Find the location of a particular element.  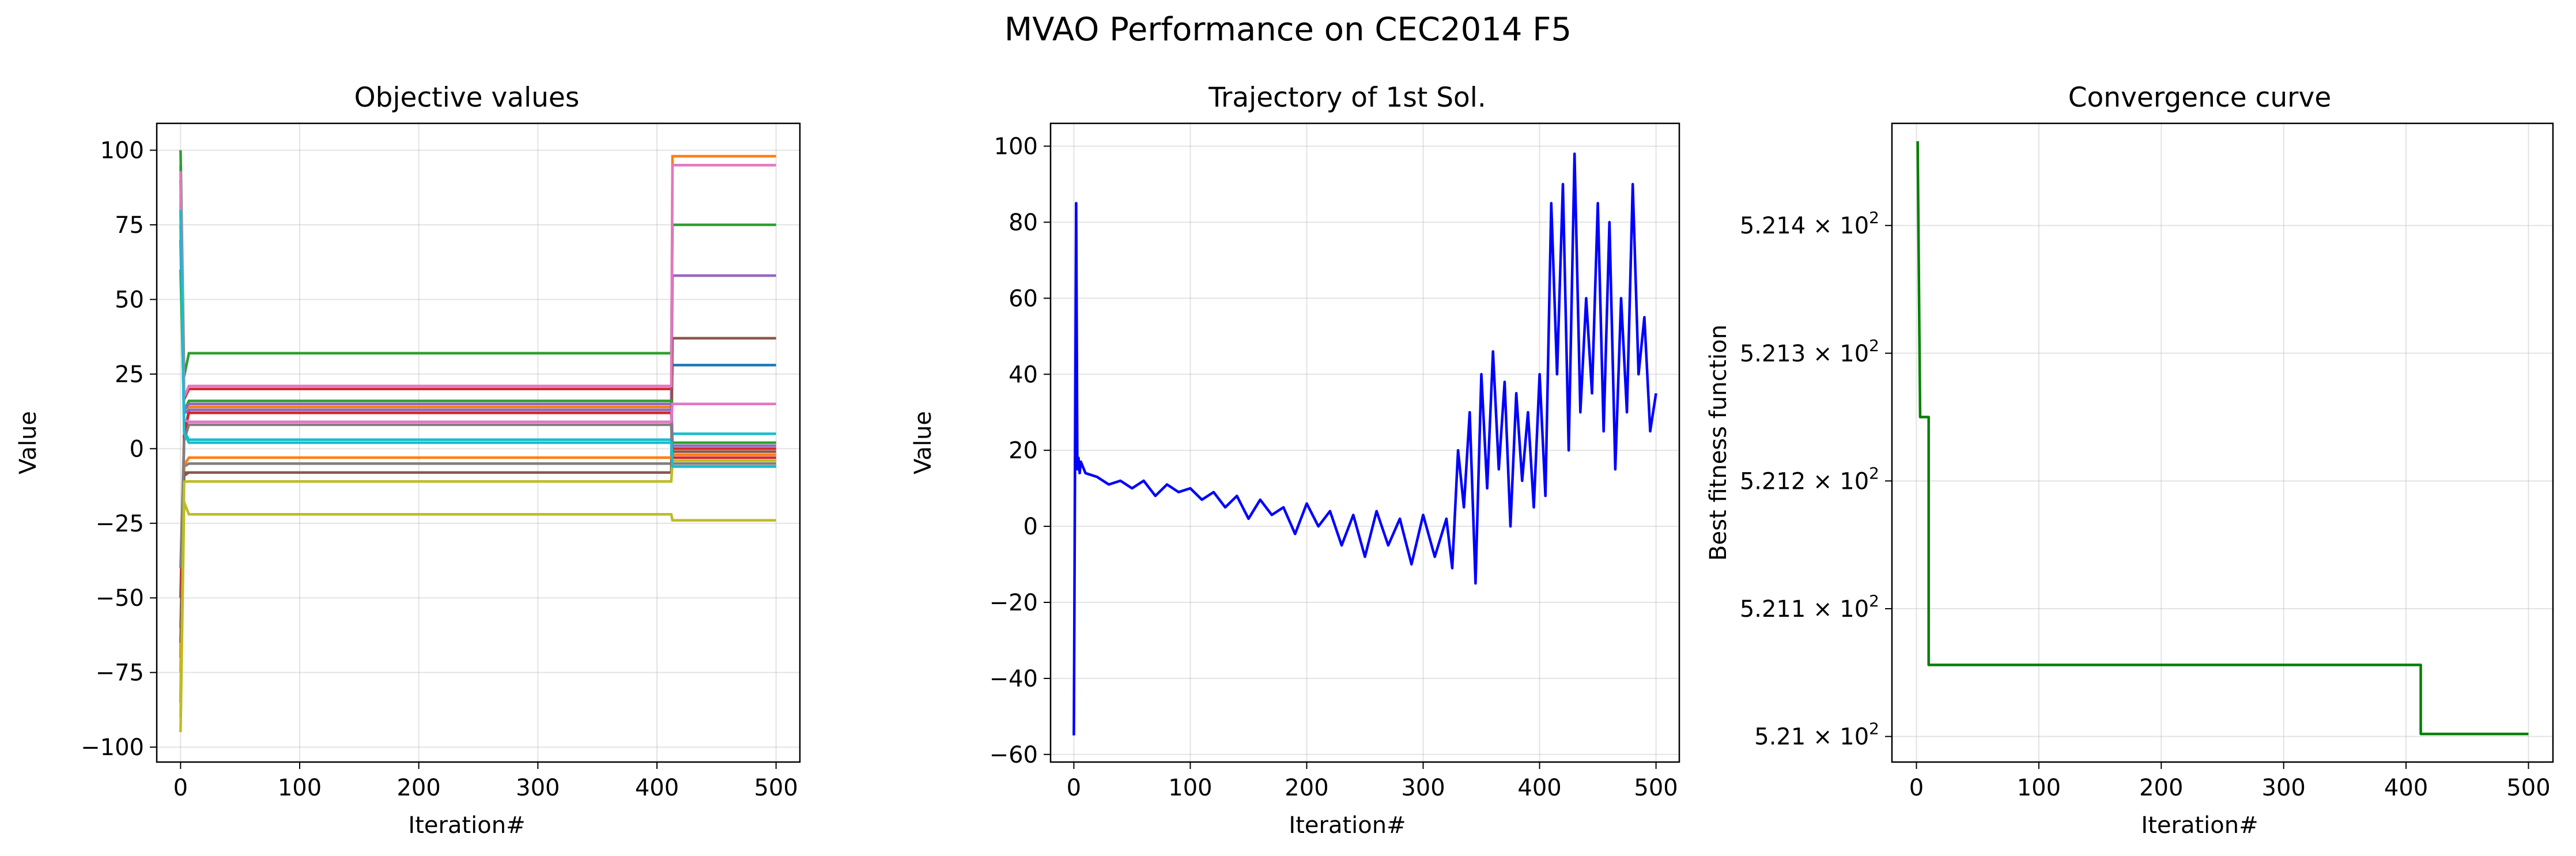

panel1-xlabel: Iteration# is located at coordinates (466, 826).